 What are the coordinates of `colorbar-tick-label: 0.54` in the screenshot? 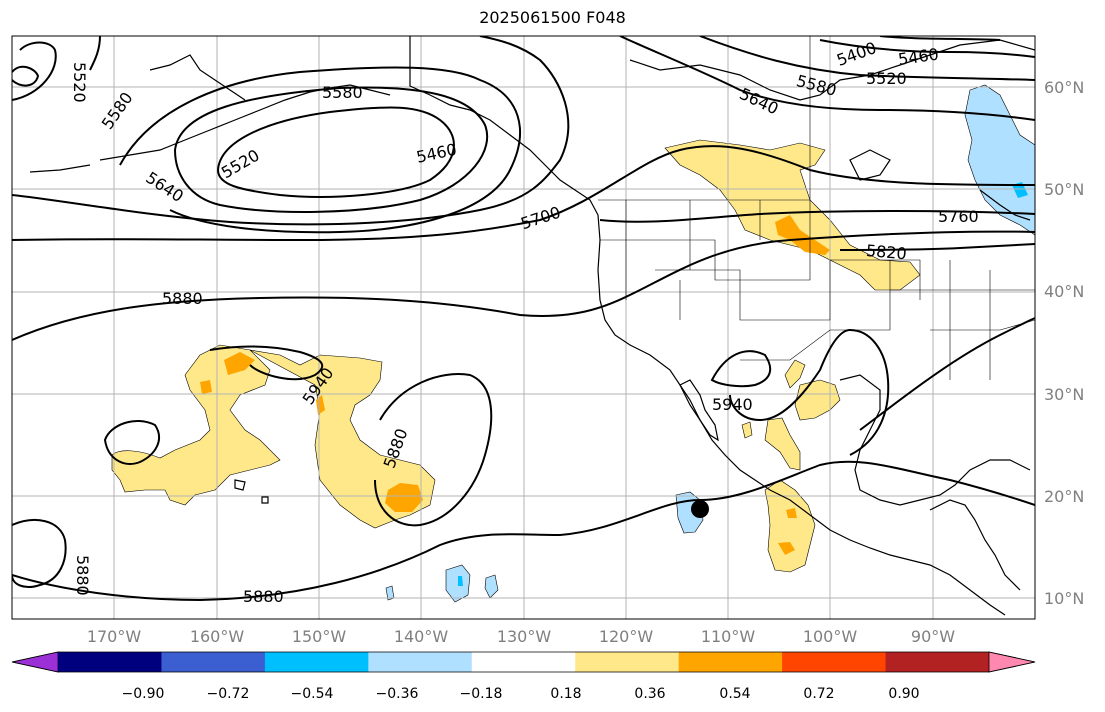 It's located at (734, 694).